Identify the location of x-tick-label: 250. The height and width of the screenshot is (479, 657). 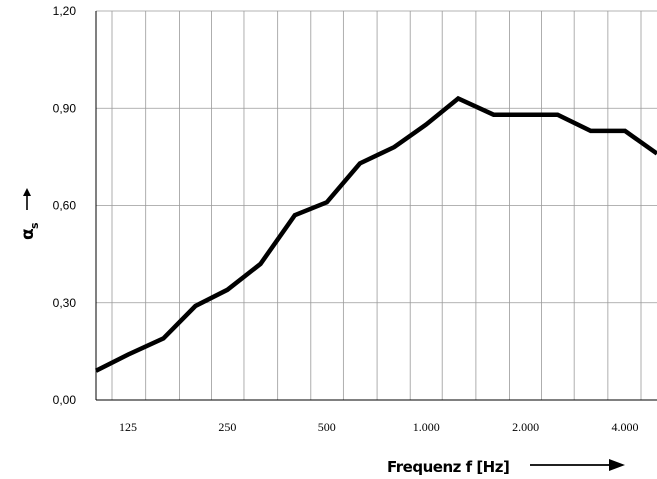
(227, 427).